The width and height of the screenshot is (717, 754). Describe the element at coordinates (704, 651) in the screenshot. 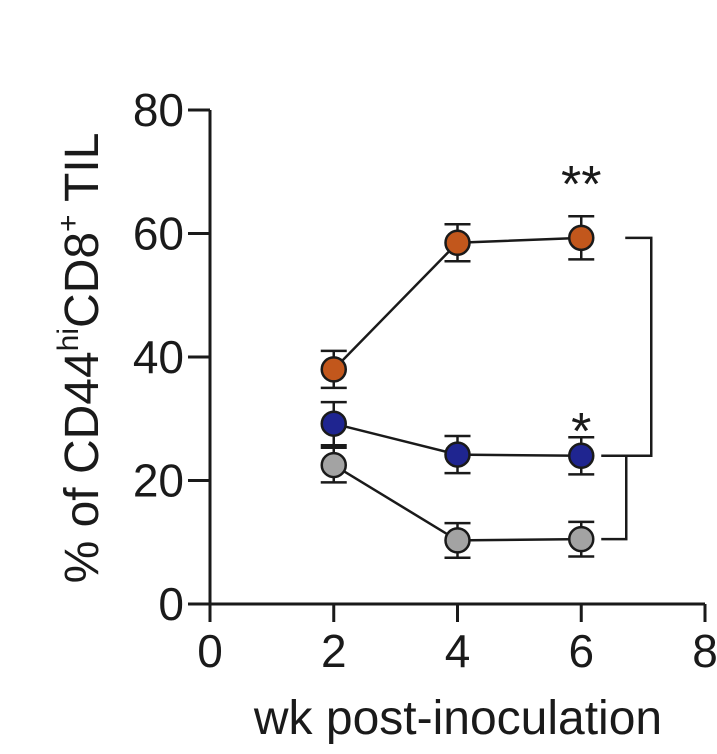

I see `x-tick-label: 8` at that location.